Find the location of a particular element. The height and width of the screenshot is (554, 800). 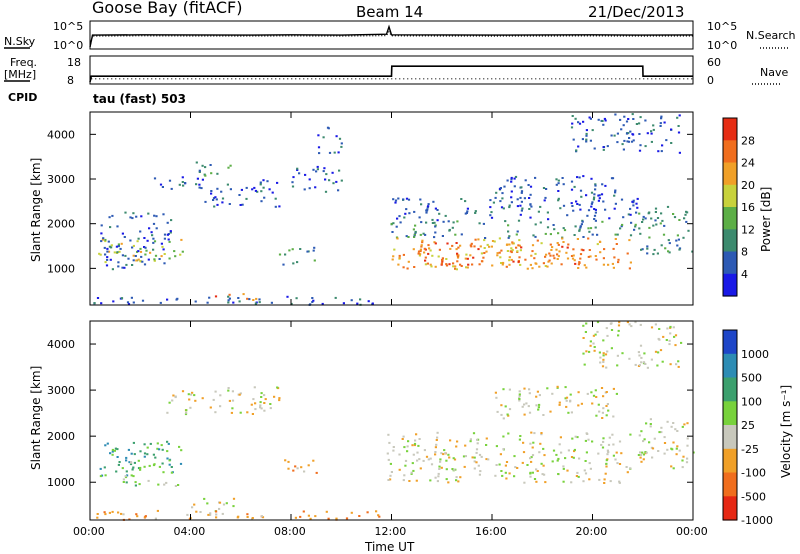

y-tick-label: 4000 is located at coordinates (61, 134).